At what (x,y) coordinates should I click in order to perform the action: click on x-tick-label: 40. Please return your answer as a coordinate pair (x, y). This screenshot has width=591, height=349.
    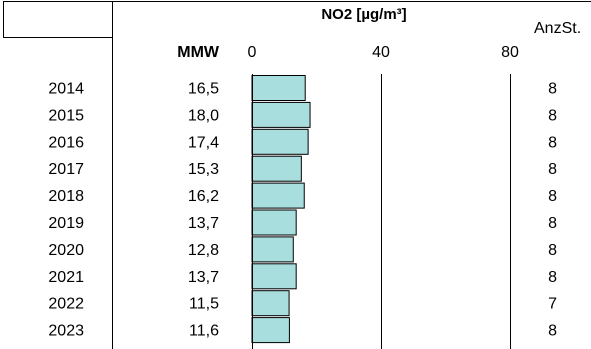
    Looking at the image, I should click on (381, 52).